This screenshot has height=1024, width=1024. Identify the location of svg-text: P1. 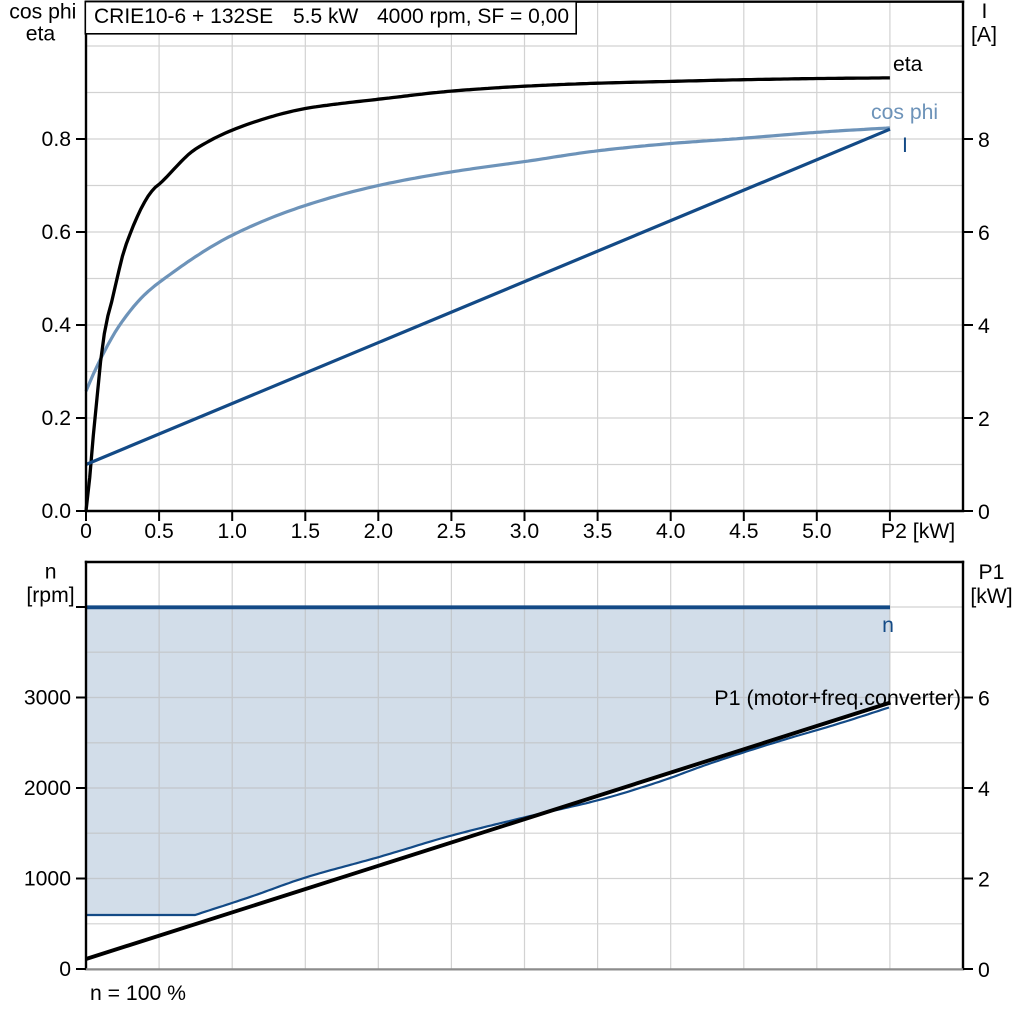
(992, 572).